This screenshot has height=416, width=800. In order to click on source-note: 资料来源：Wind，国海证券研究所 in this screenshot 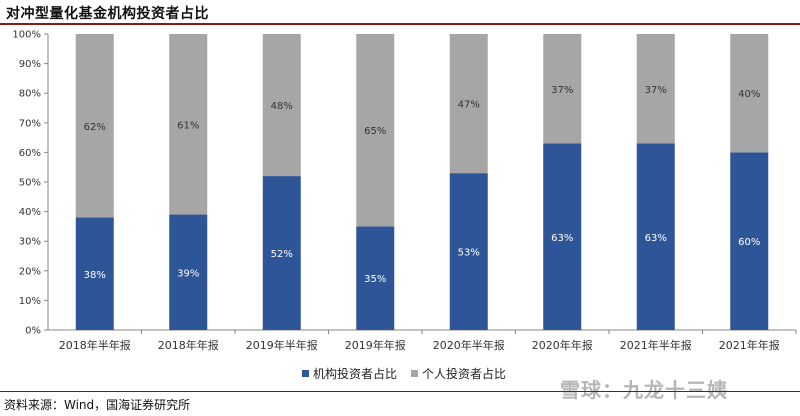, I will do `click(97, 405)`.